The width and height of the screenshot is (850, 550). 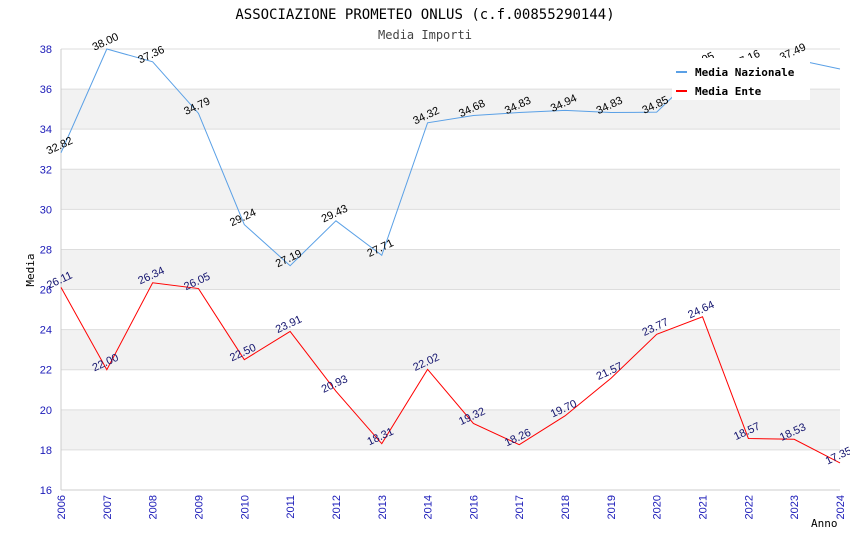 I want to click on x-tick-label: 2019, so click(x=612, y=507).